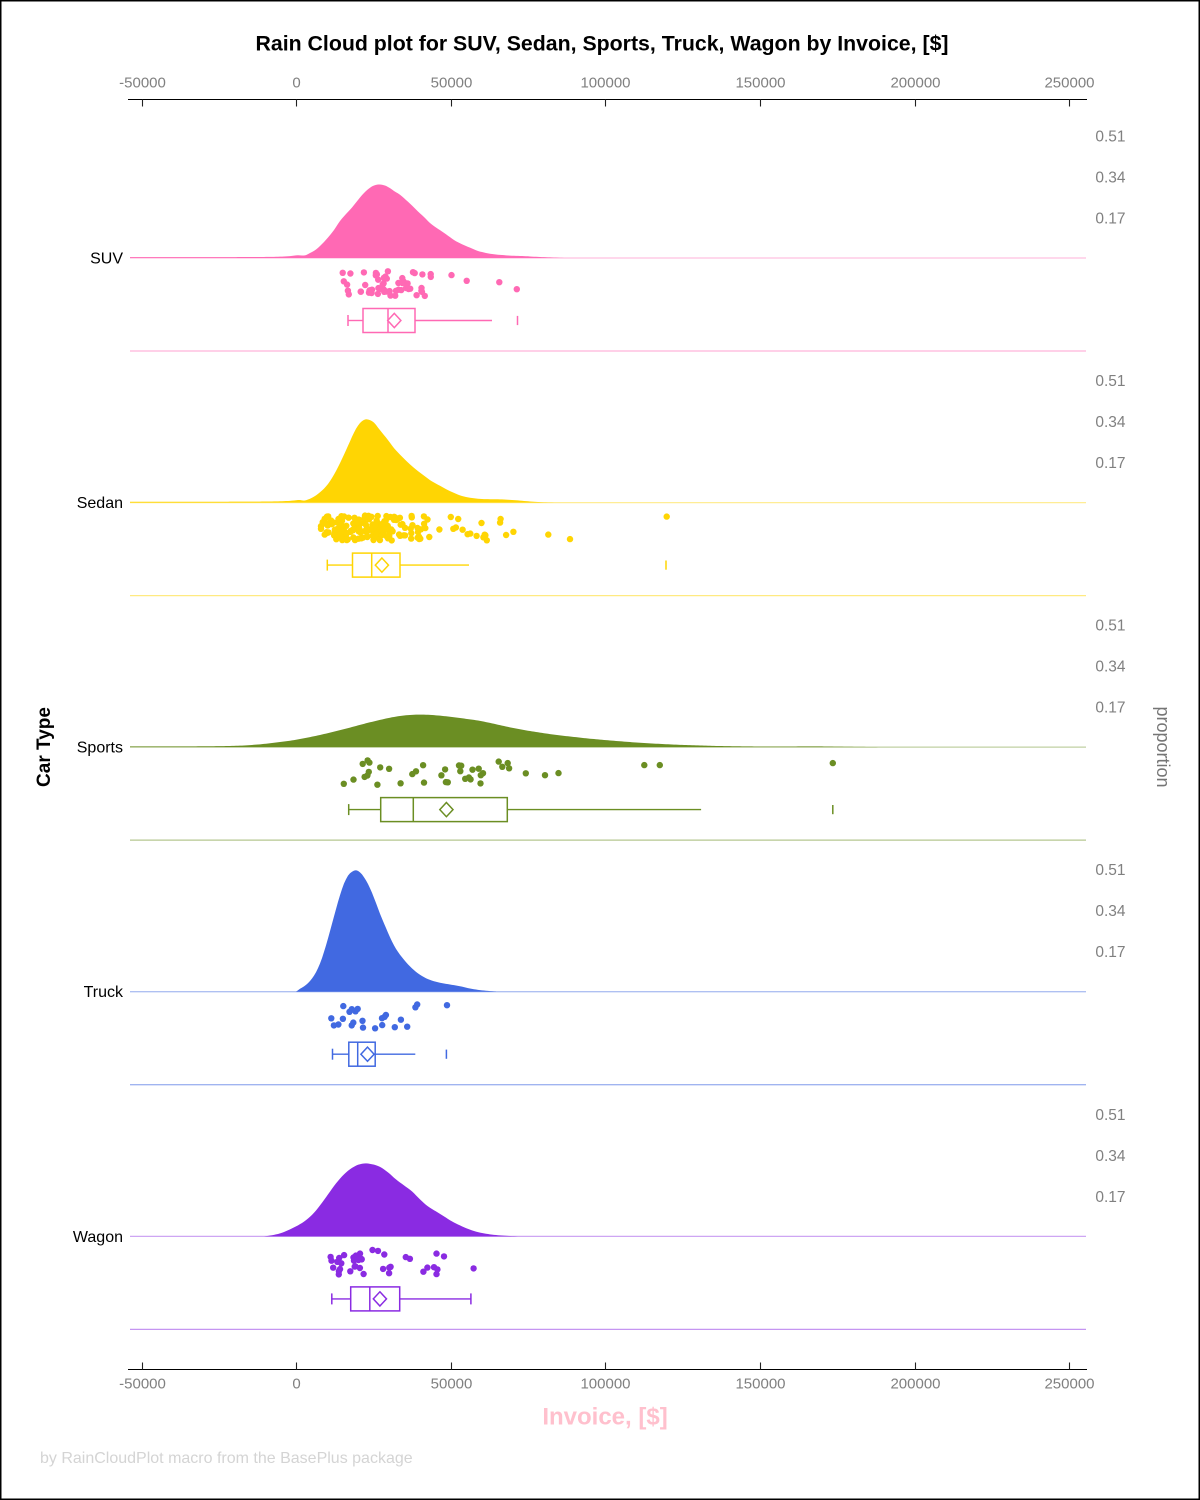 This screenshot has height=1500, width=1200. What do you see at coordinates (44, 747) in the screenshot?
I see `svg-text: Car Type` at bounding box center [44, 747].